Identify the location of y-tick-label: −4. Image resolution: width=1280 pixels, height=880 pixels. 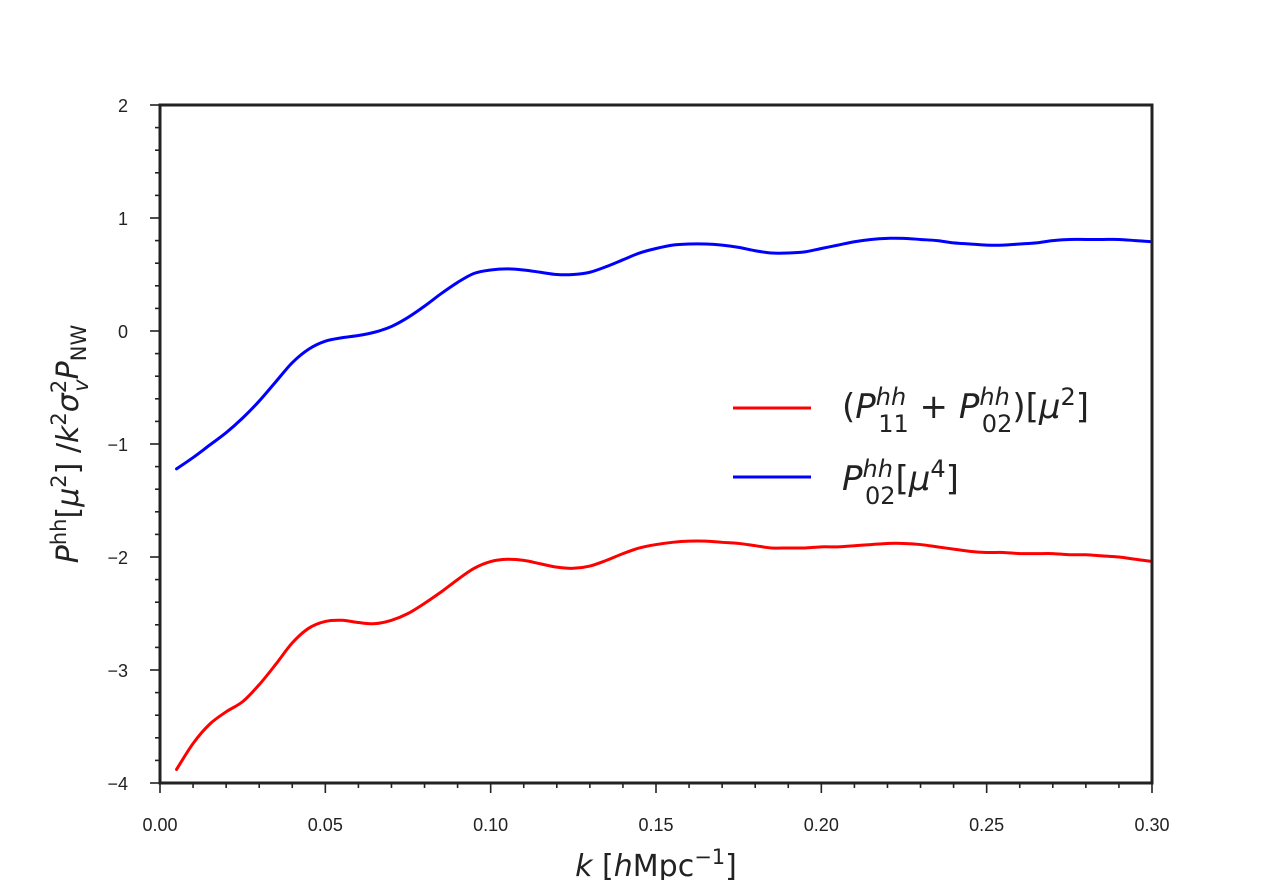
(117, 784).